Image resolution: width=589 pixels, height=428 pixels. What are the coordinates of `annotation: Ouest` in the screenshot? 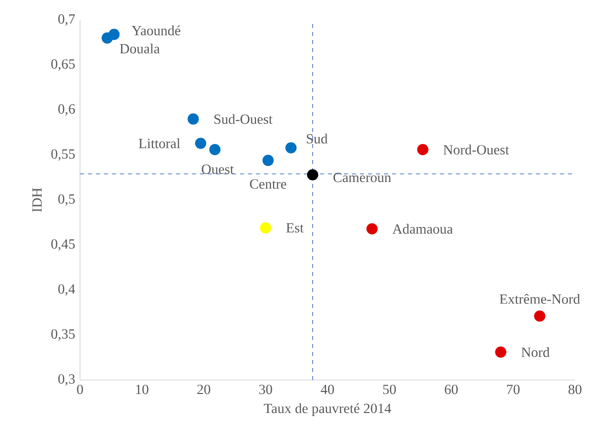 It's located at (218, 169).